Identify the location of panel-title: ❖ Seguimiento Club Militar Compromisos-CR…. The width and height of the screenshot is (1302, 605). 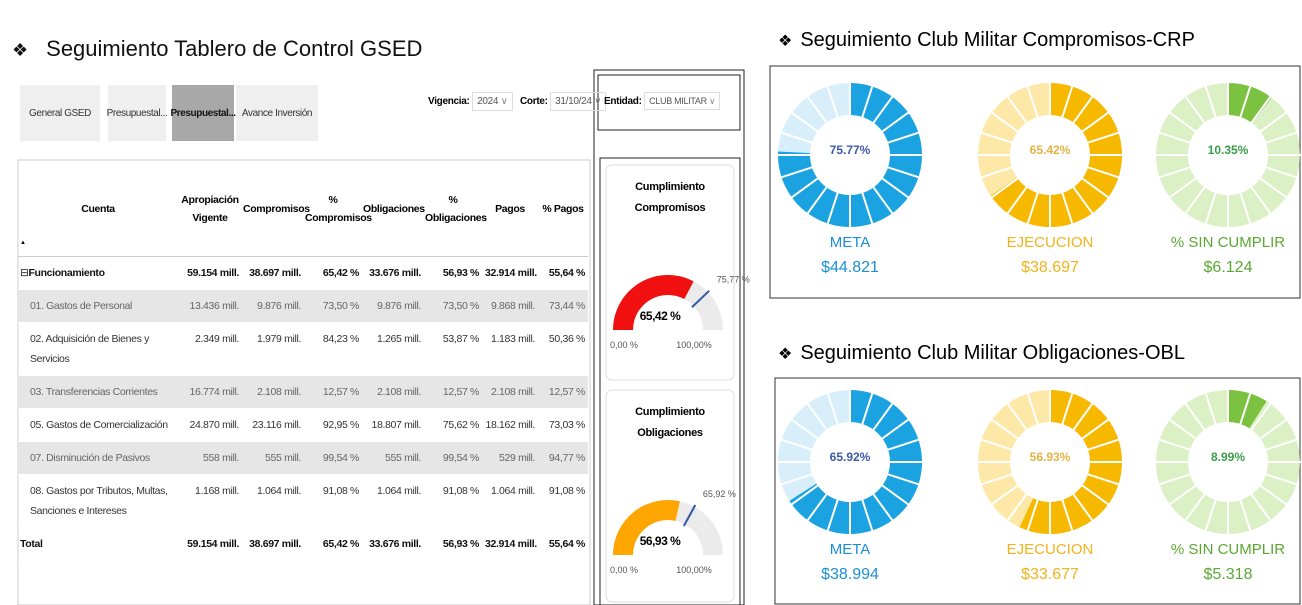
(986, 40).